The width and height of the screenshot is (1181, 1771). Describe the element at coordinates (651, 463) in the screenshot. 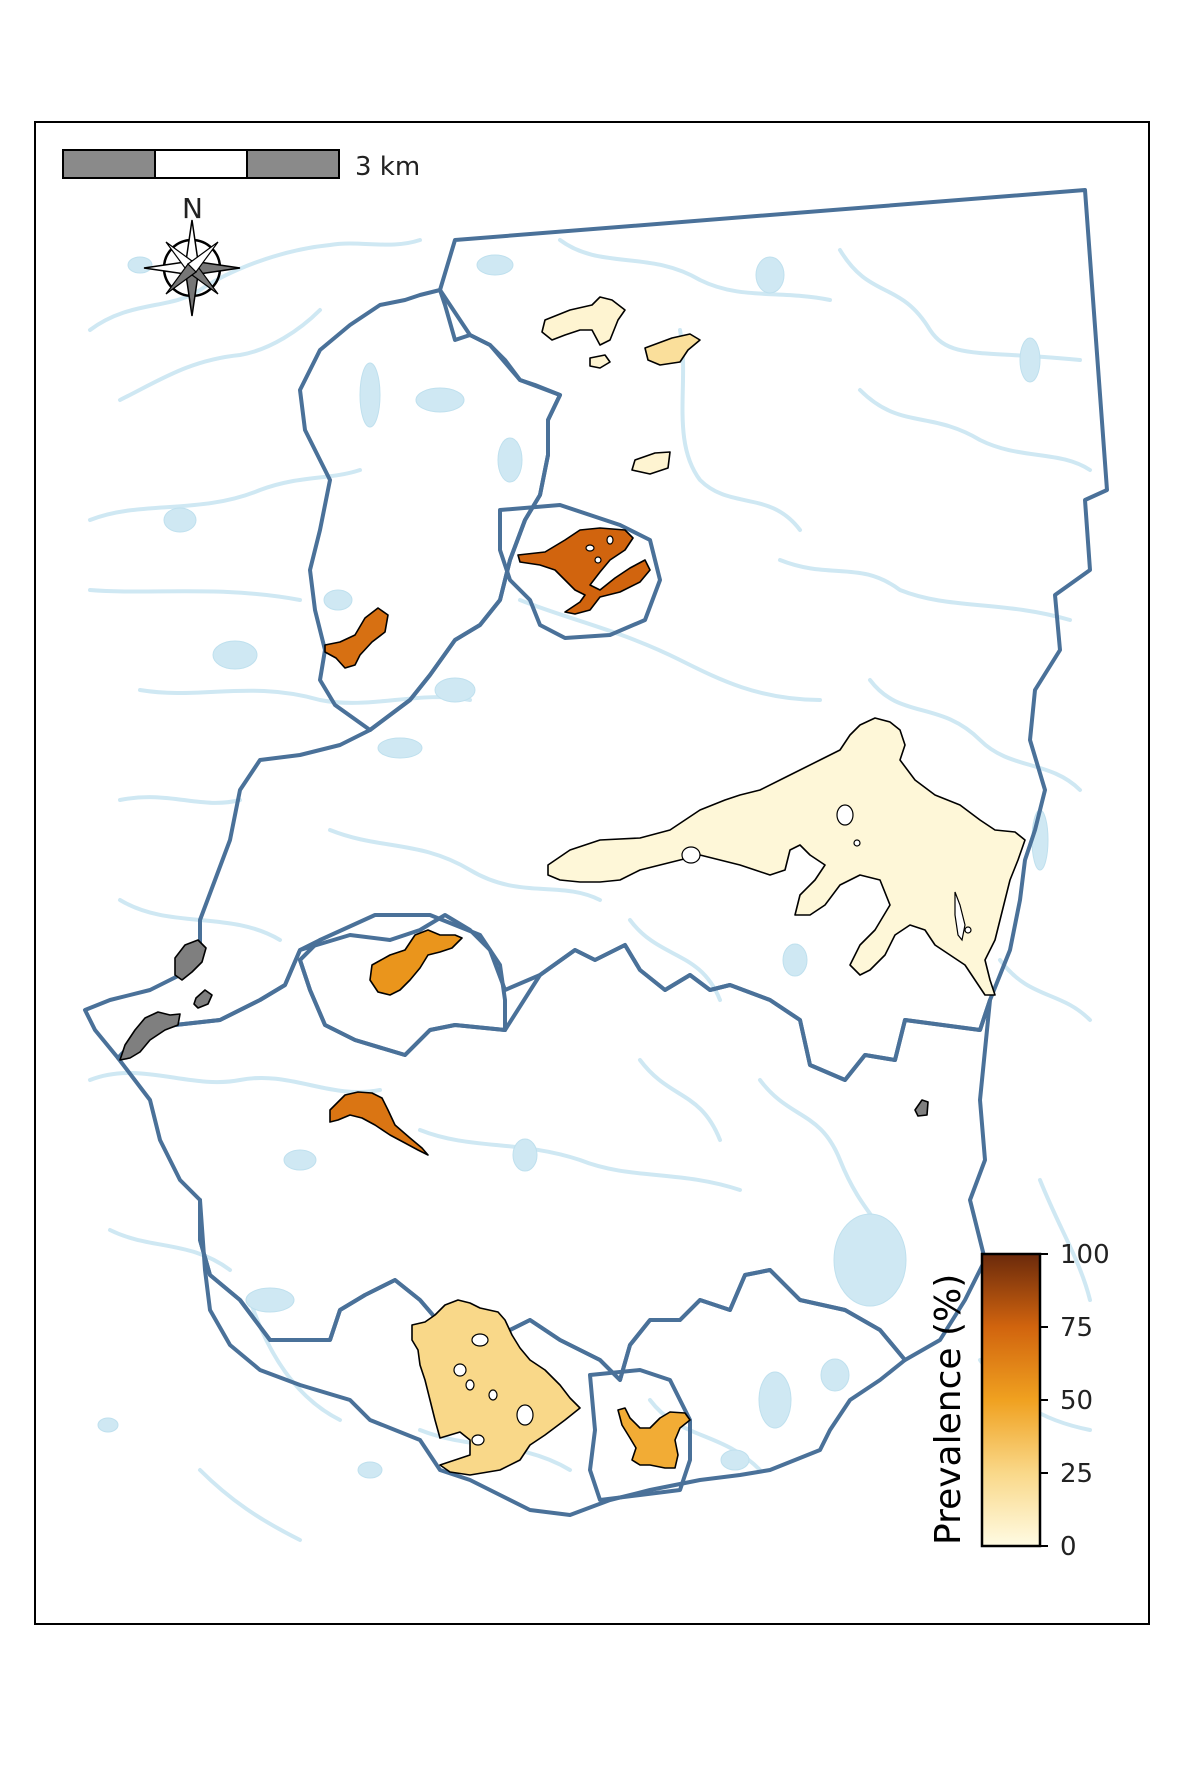

I see `north-lake-d` at that location.